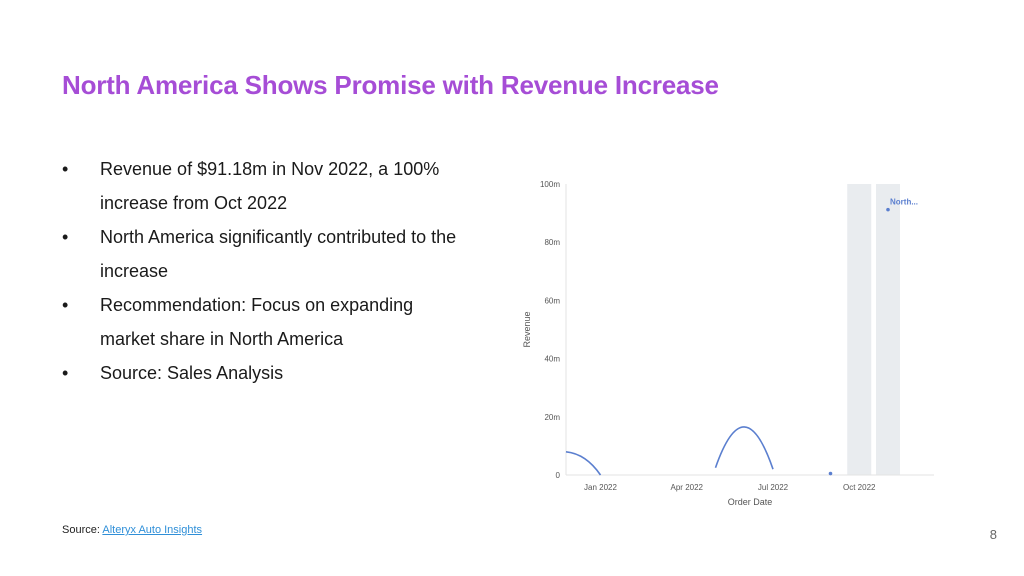 The width and height of the screenshot is (1024, 576). Describe the element at coordinates (192, 373) in the screenshot. I see `bullet-text: Source: Sales Analysis` at that location.